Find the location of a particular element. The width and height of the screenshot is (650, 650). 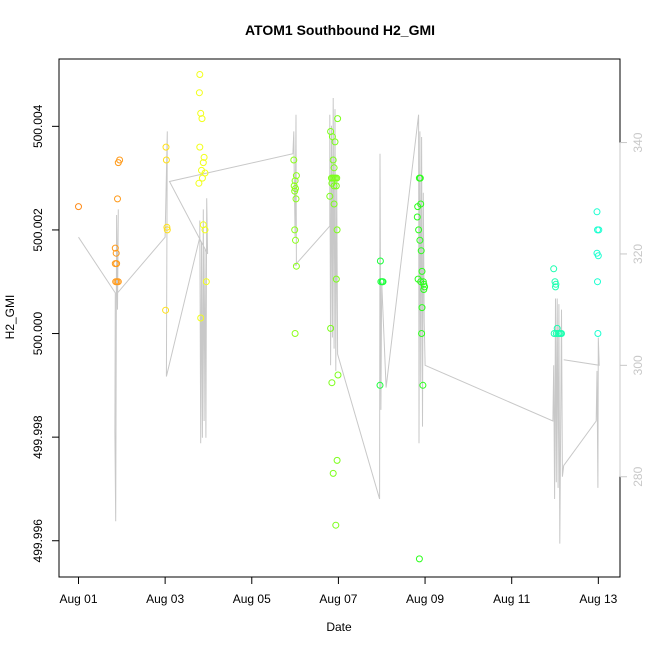

x-tick-label: Aug 05 is located at coordinates (252, 599).